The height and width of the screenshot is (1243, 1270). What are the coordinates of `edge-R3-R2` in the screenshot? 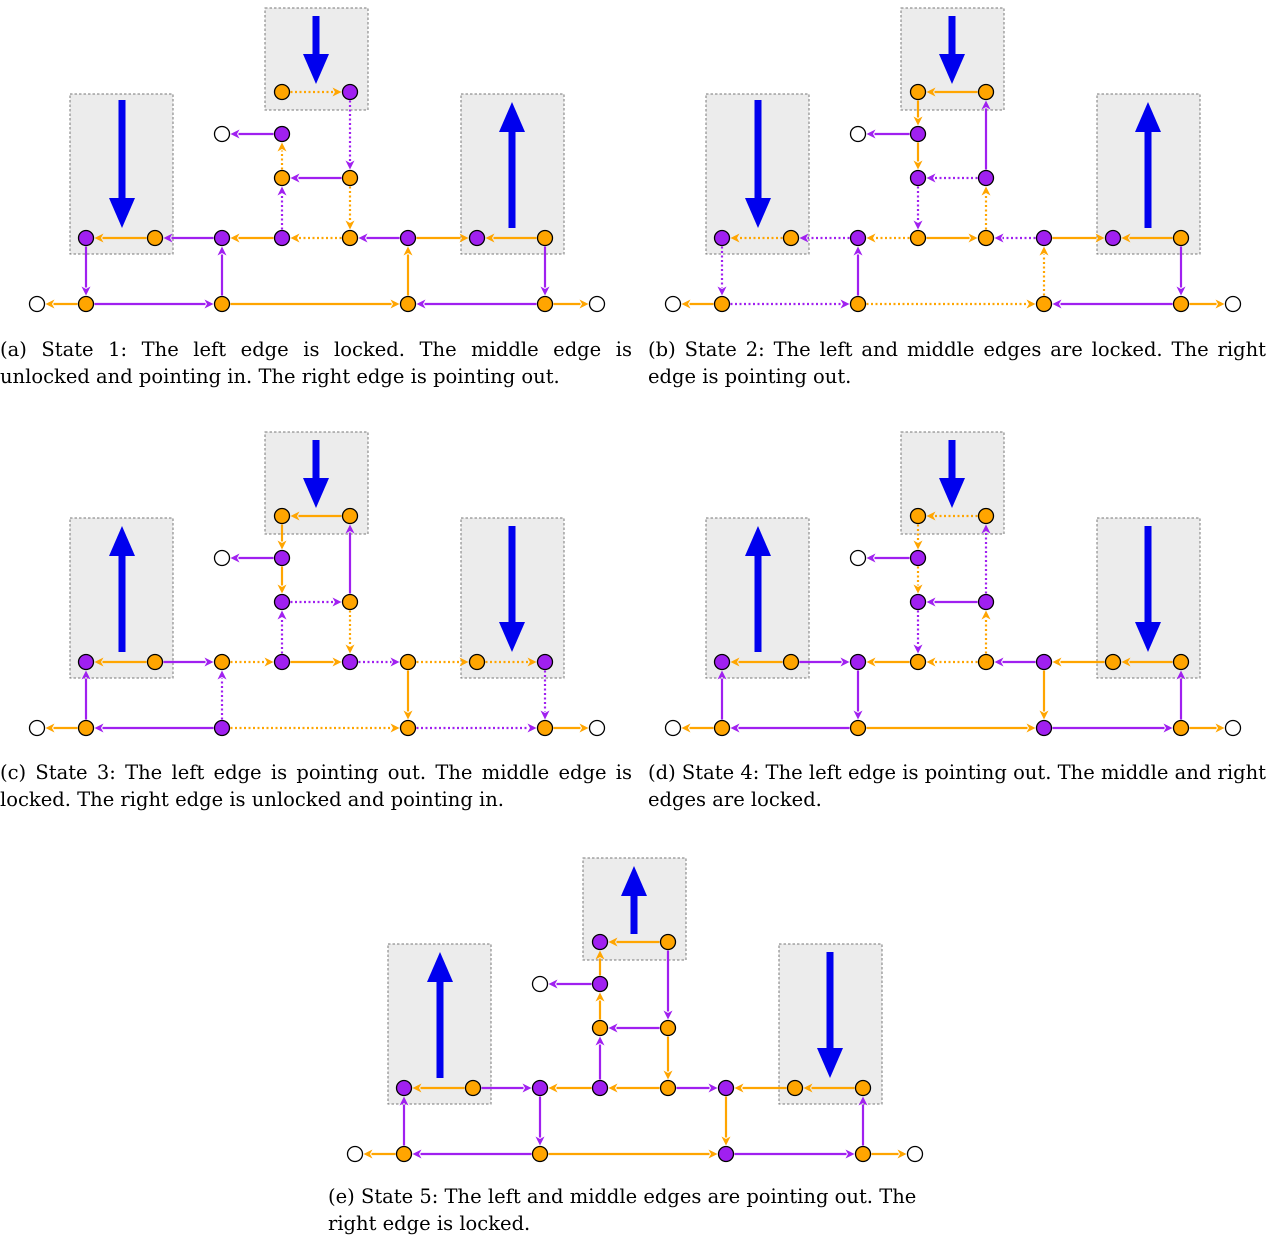 It's located at (1147, 238).